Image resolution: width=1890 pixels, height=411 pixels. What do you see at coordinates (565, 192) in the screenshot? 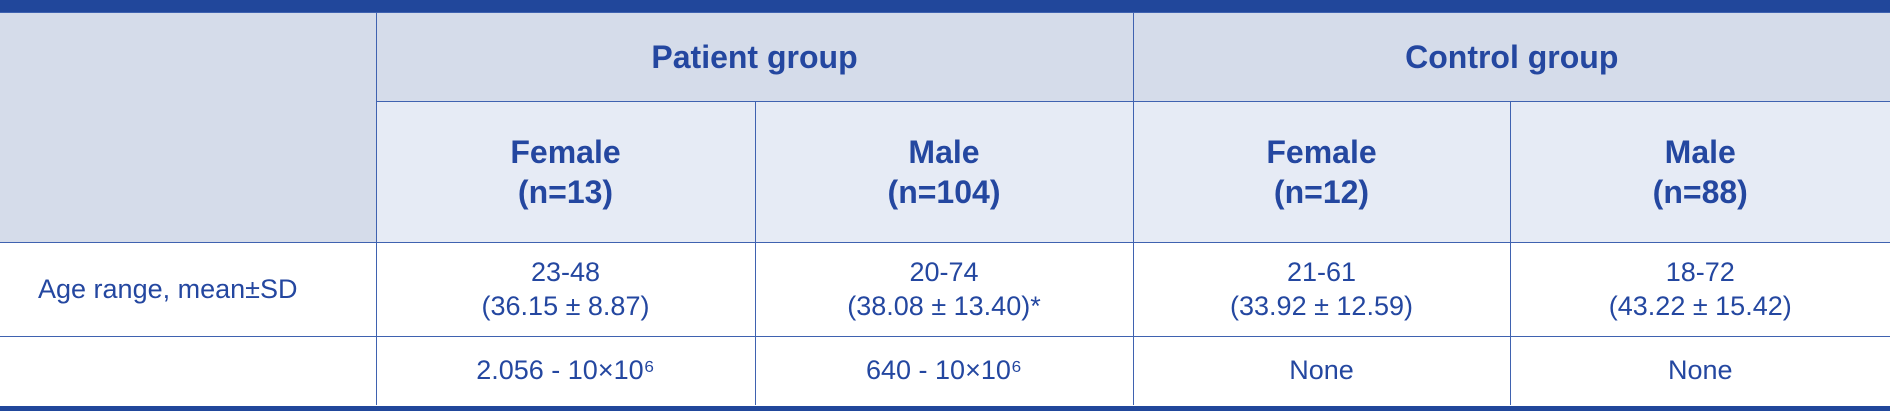
I see `subgroup-line: (n=13)` at bounding box center [565, 192].